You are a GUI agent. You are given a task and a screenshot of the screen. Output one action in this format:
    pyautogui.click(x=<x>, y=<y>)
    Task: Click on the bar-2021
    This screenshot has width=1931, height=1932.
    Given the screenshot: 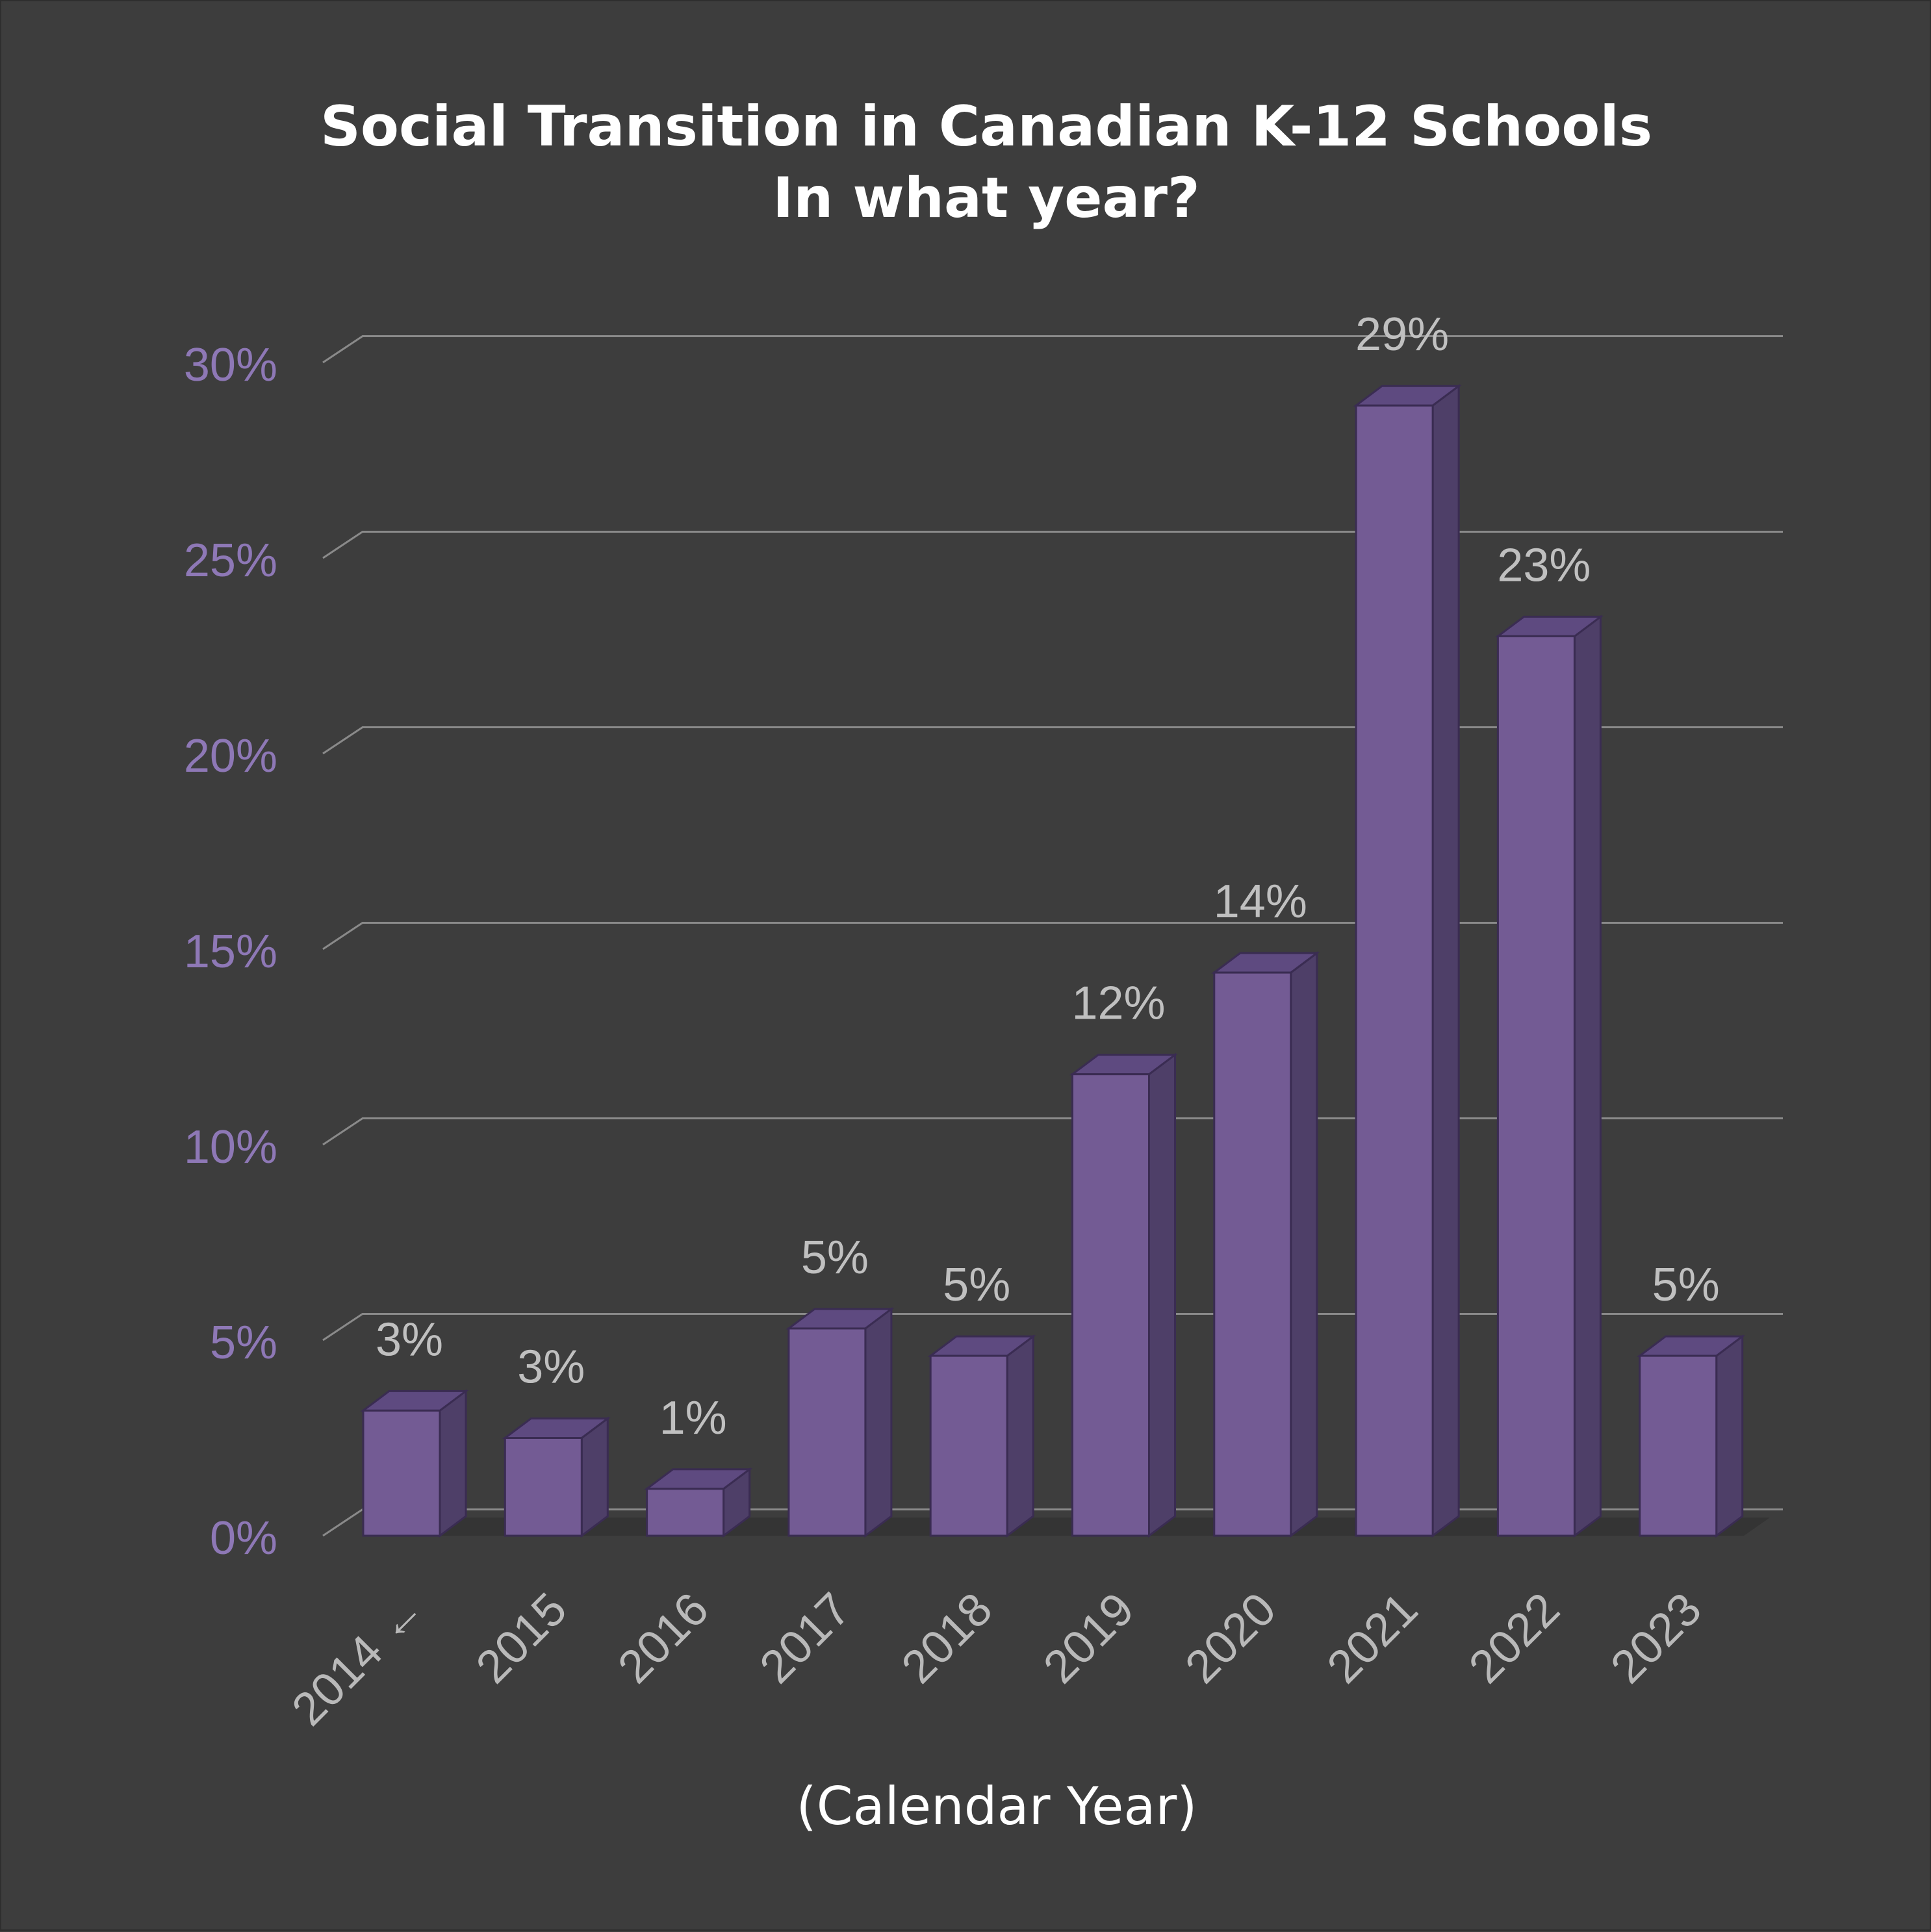 What is the action you would take?
    pyautogui.click(x=1408, y=961)
    